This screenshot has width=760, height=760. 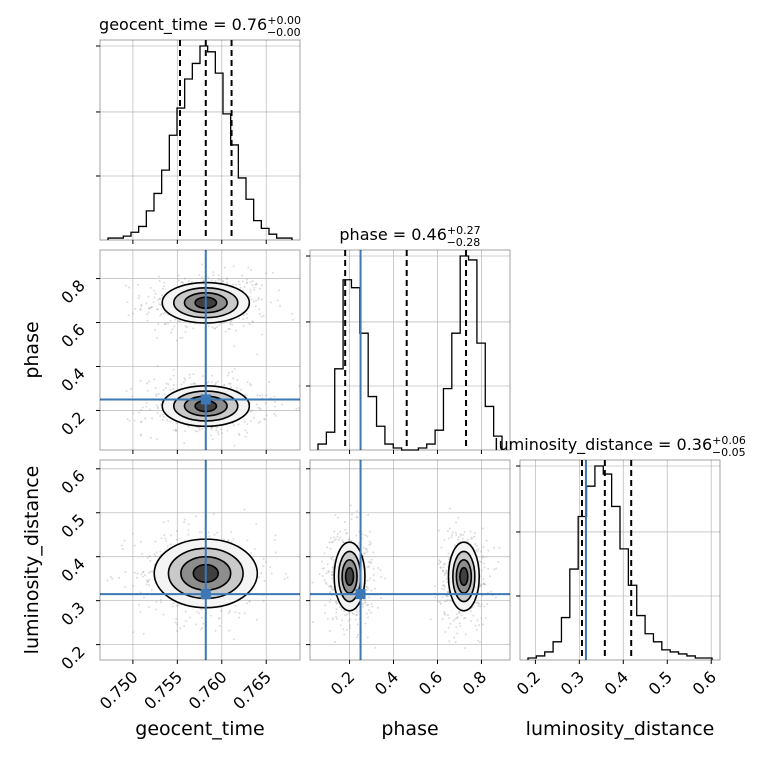 What do you see at coordinates (528, 682) in the screenshot?
I see `x-tick-label: 0.2` at bounding box center [528, 682].